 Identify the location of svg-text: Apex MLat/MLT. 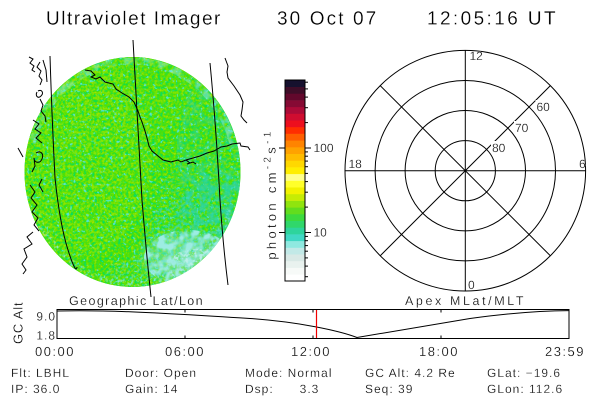
(465, 301).